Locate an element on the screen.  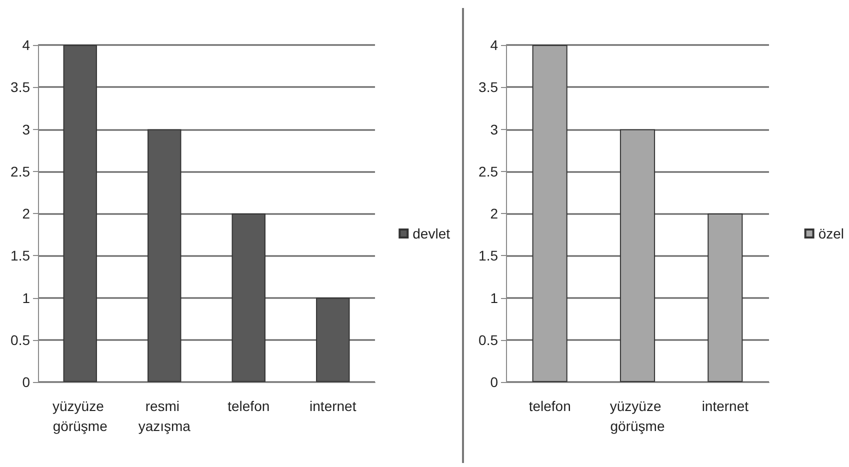
legend-label: özel is located at coordinates (831, 234).